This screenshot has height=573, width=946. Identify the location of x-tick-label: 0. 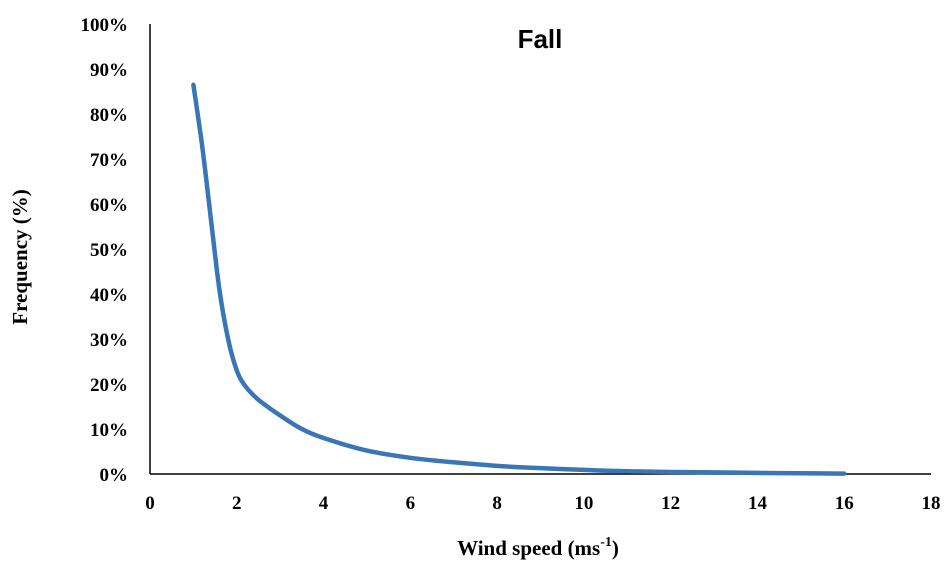
(150, 503).